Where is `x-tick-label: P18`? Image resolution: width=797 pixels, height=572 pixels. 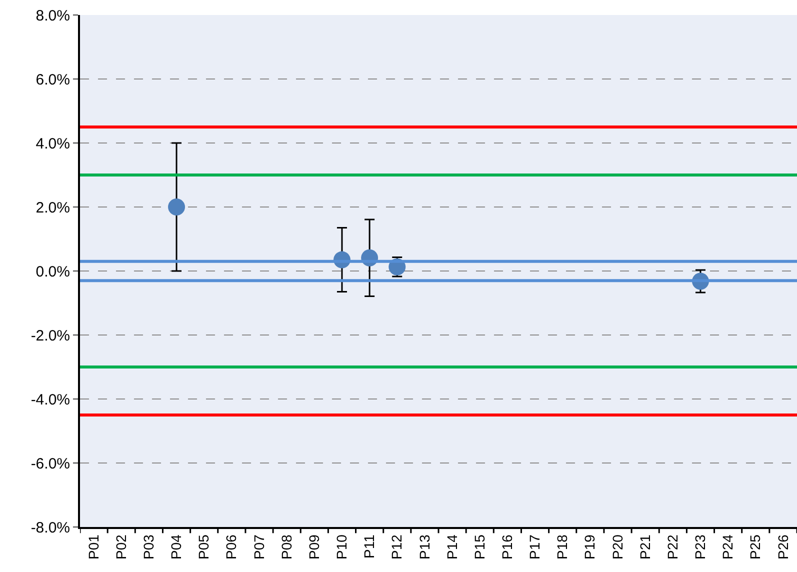
x-tick-label: P18 is located at coordinates (562, 547).